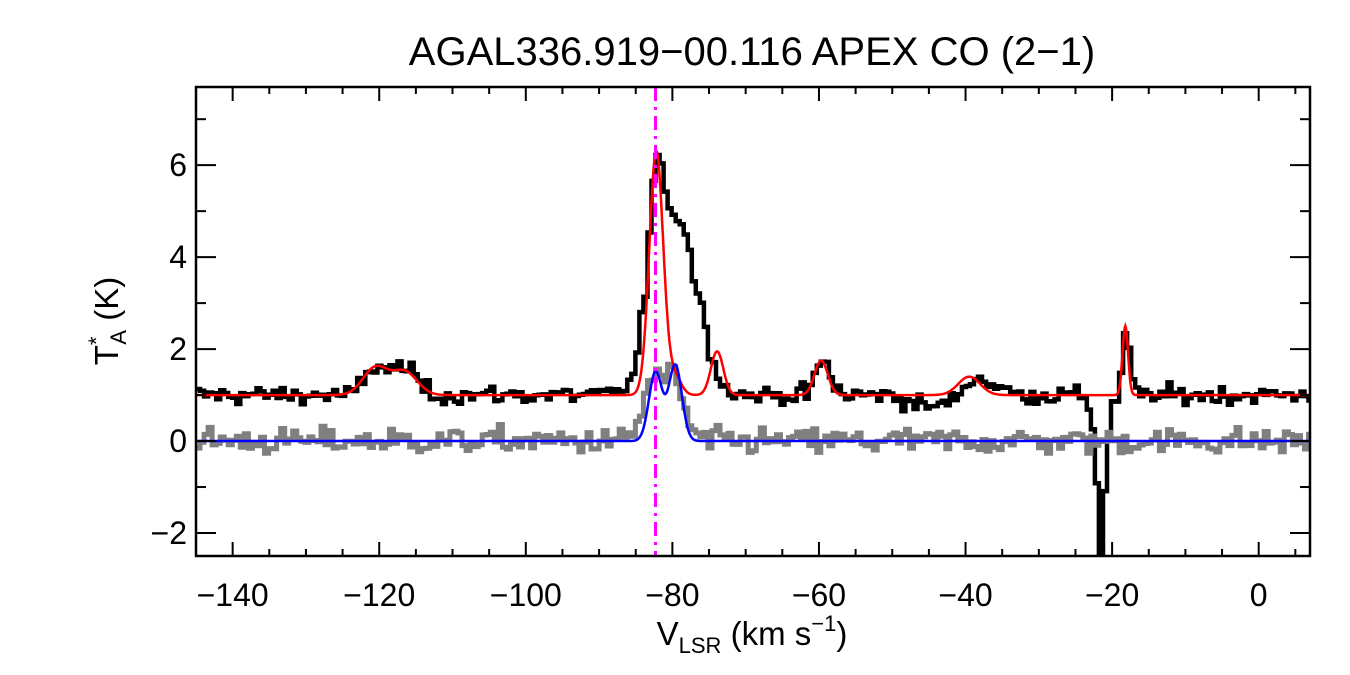 Image resolution: width=1350 pixels, height=675 pixels. What do you see at coordinates (178, 349) in the screenshot?
I see `y-tick-label: 2` at bounding box center [178, 349].